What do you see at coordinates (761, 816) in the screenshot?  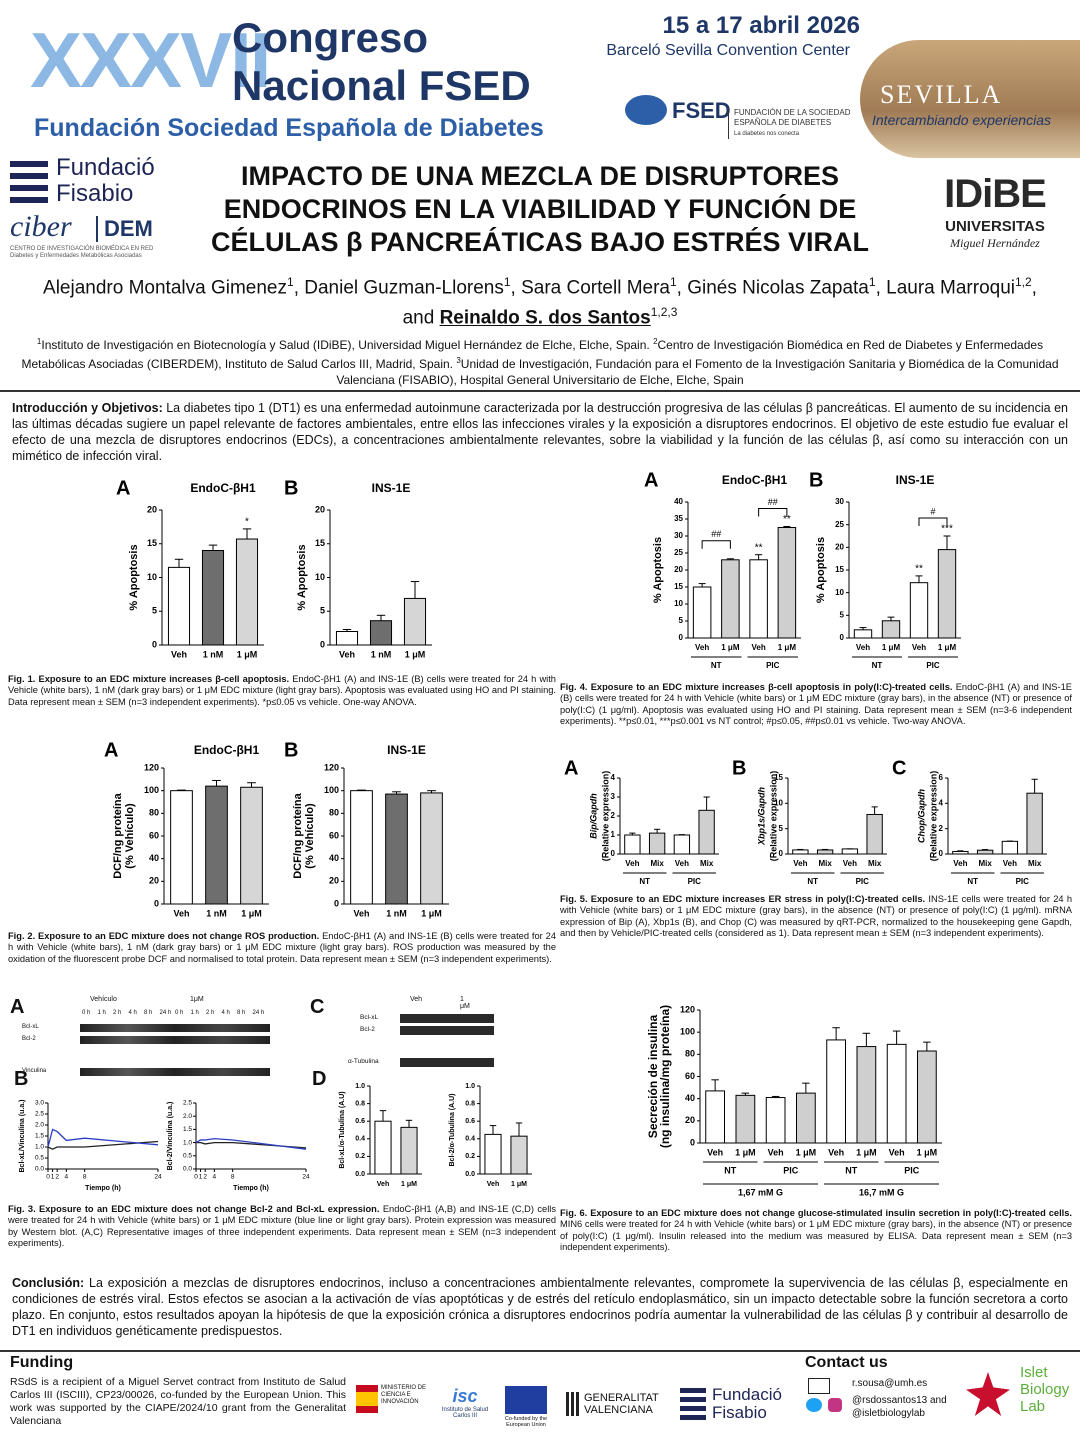 I see `y-axis-label: Xbp1s/Gapdh` at bounding box center [761, 816].